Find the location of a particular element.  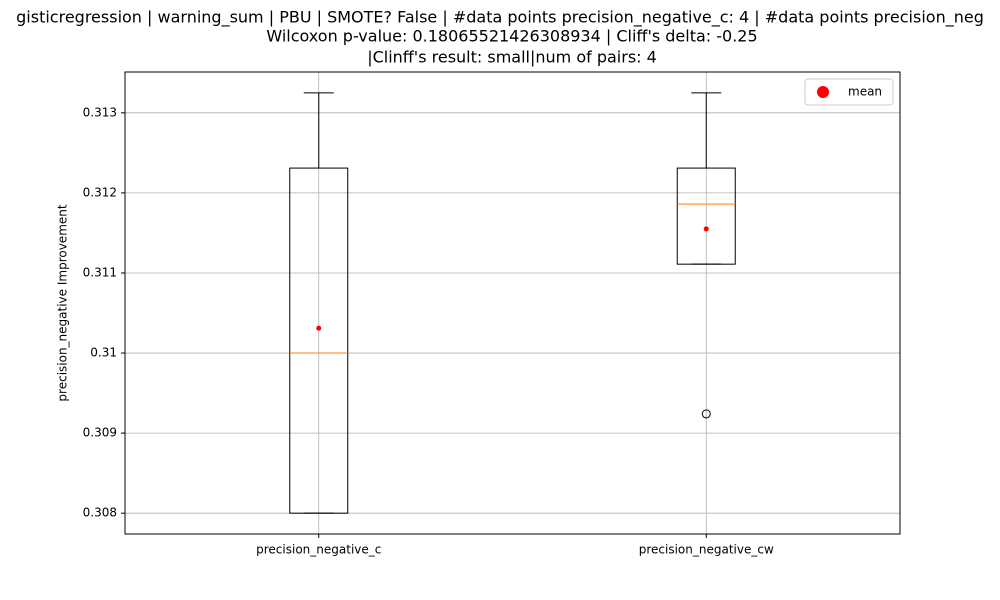

legend-label: mean is located at coordinates (865, 92).